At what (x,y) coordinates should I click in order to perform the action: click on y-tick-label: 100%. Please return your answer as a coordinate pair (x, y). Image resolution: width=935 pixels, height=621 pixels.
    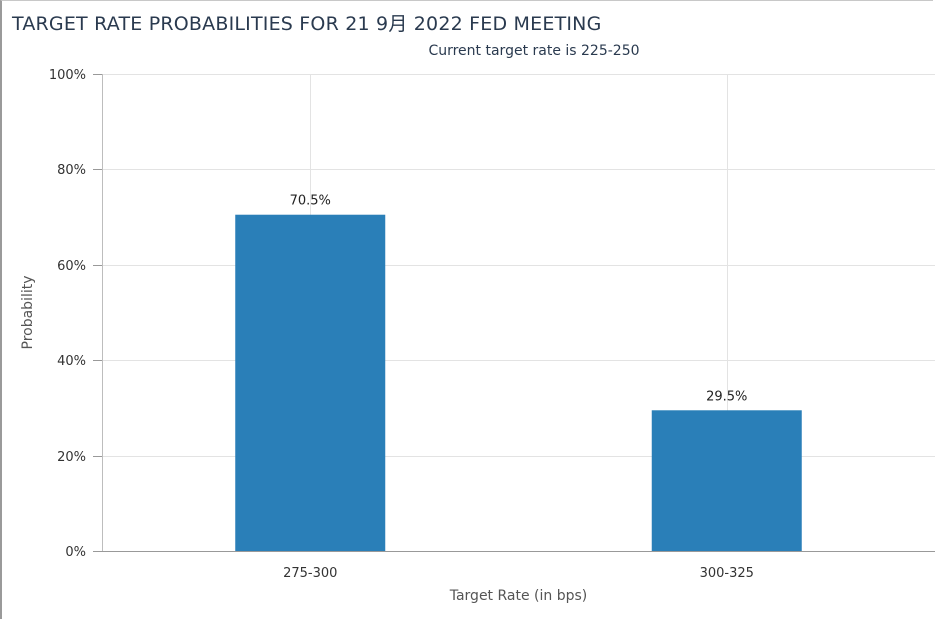
    Looking at the image, I should click on (67, 75).